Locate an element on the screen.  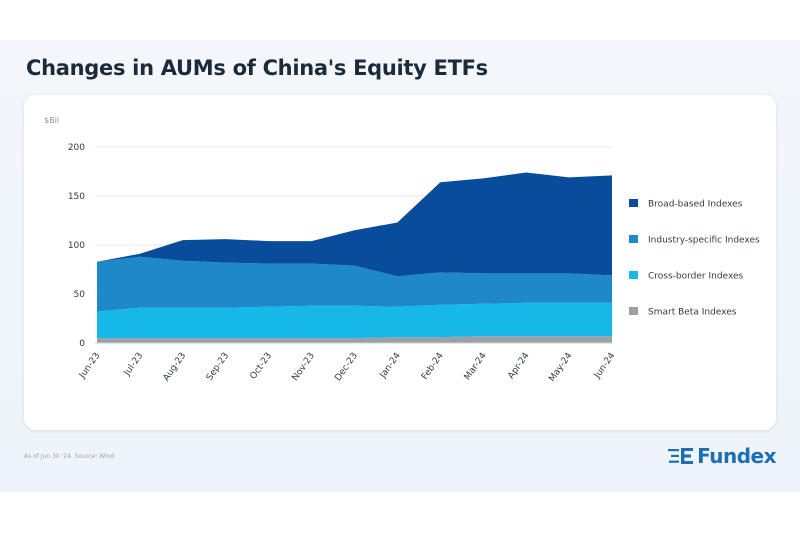
legend-label-industry: Industry-specific Indexes is located at coordinates (704, 241).